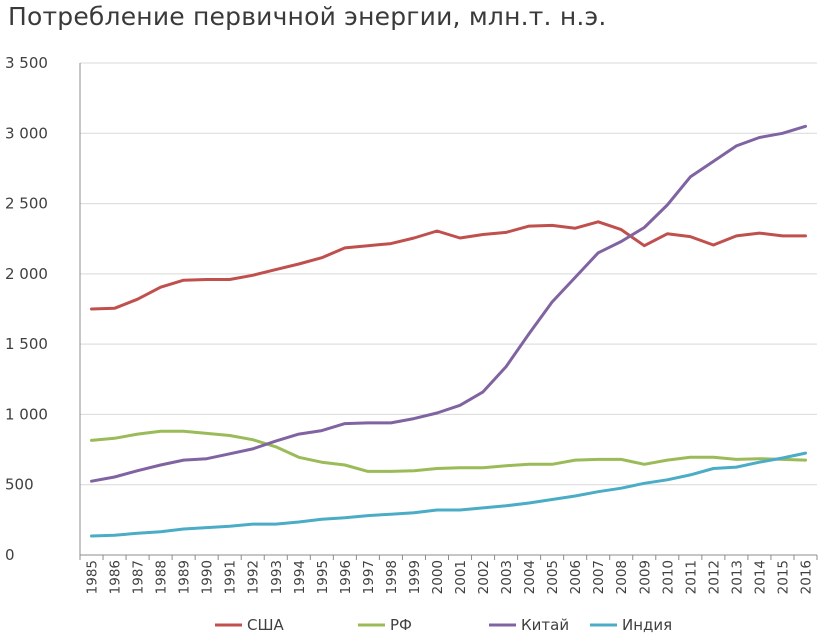 The image size is (829, 642). Describe the element at coordinates (93, 577) in the screenshot. I see `x-tick-label: 1985` at that location.